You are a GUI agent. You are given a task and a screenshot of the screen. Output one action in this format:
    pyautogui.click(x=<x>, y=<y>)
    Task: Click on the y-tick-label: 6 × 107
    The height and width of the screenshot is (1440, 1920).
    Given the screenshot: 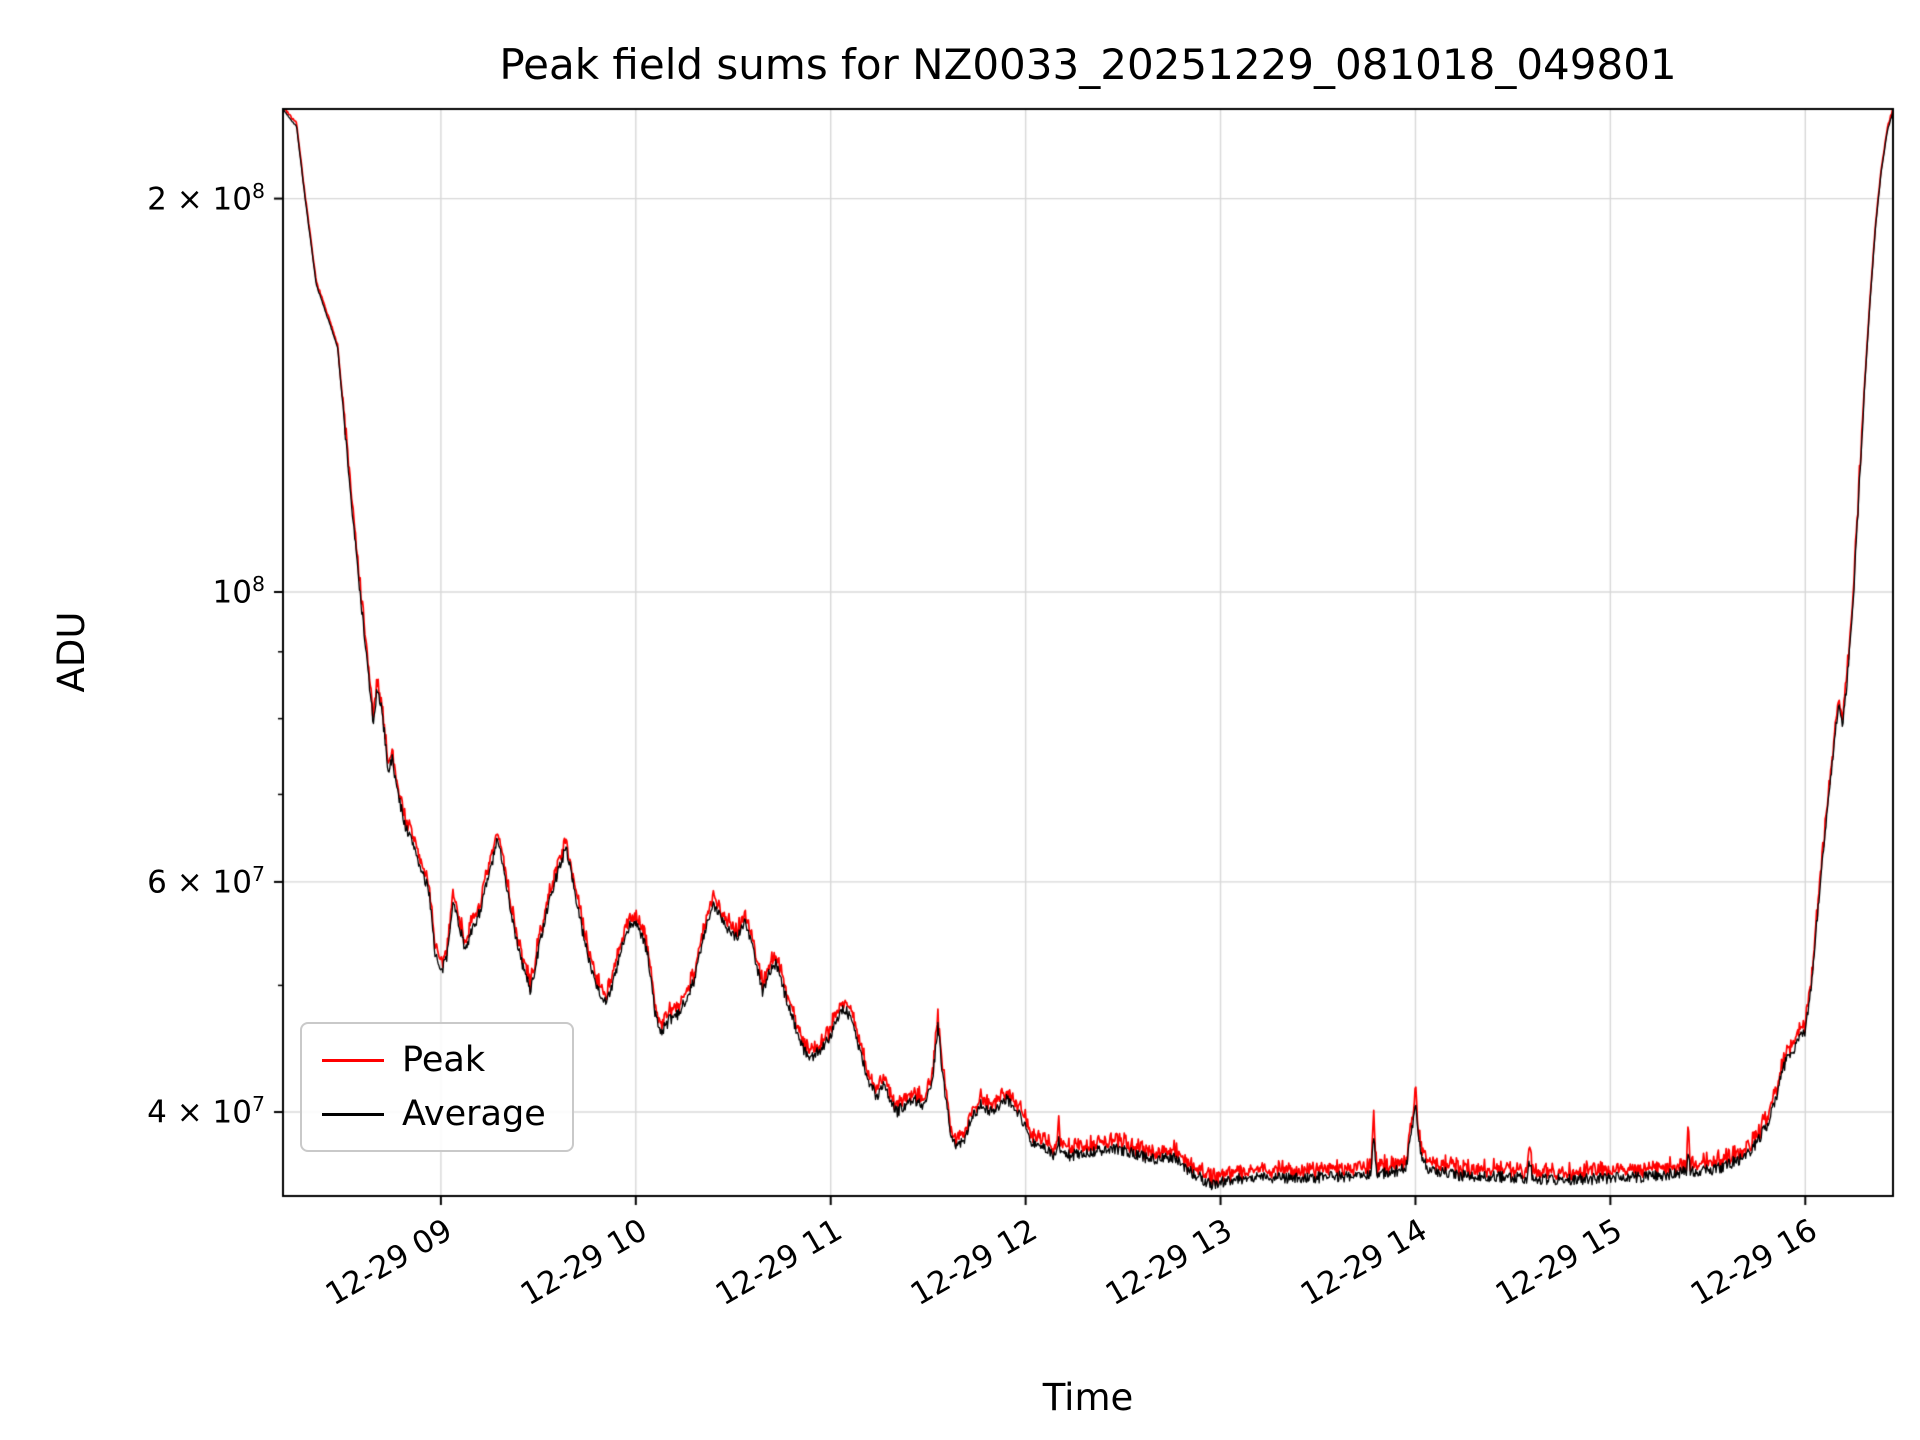 What is the action you would take?
    pyautogui.click(x=206, y=881)
    